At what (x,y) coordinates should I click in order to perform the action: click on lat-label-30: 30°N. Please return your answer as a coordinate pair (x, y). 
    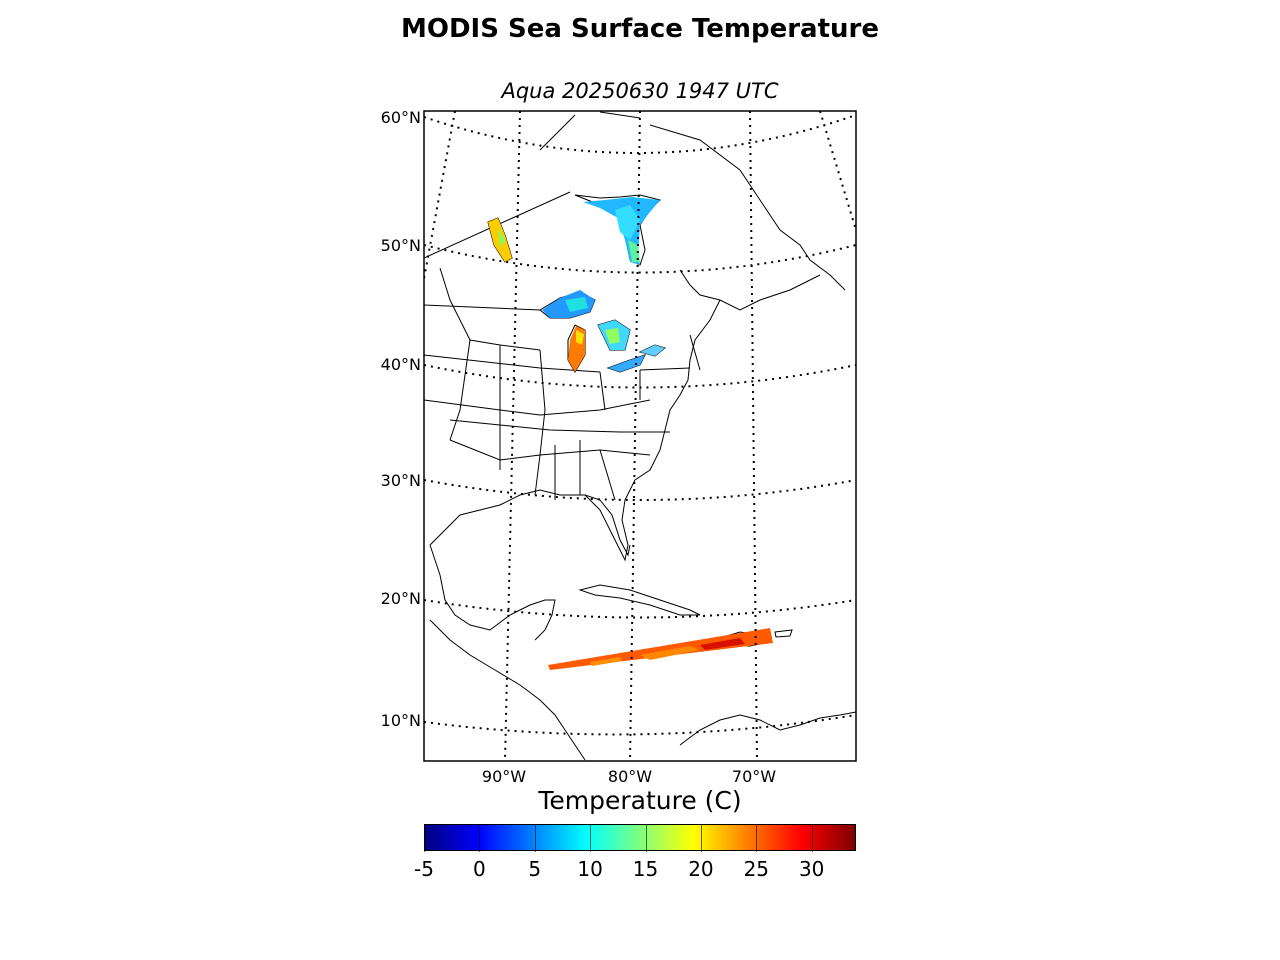
    Looking at the image, I should click on (400, 480).